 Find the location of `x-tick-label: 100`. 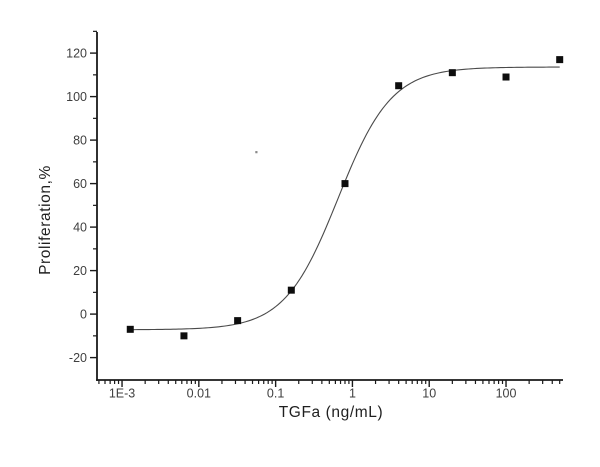

x-tick-label: 100 is located at coordinates (506, 394).